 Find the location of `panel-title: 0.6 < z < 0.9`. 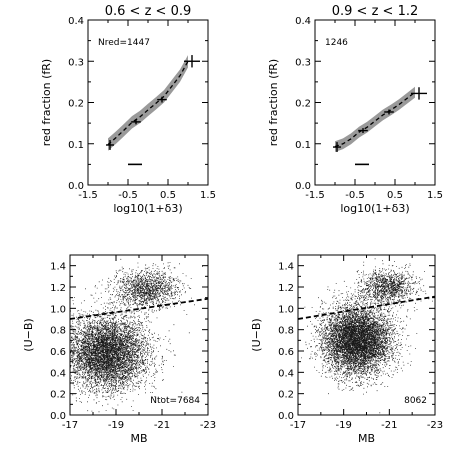

panel-title: 0.6 < z < 0.9 is located at coordinates (148, 11).